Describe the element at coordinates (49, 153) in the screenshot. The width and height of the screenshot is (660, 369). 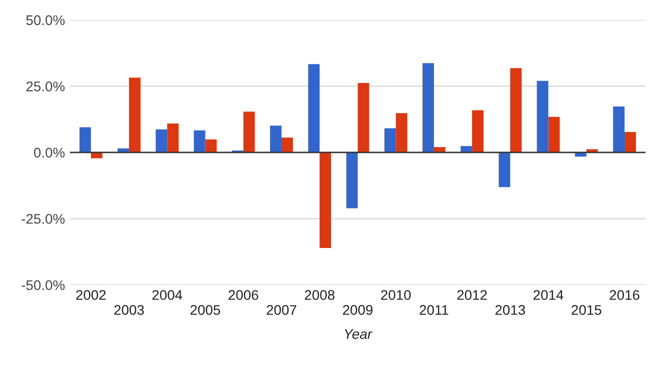
I see `y-tick-label: 0.0%` at that location.